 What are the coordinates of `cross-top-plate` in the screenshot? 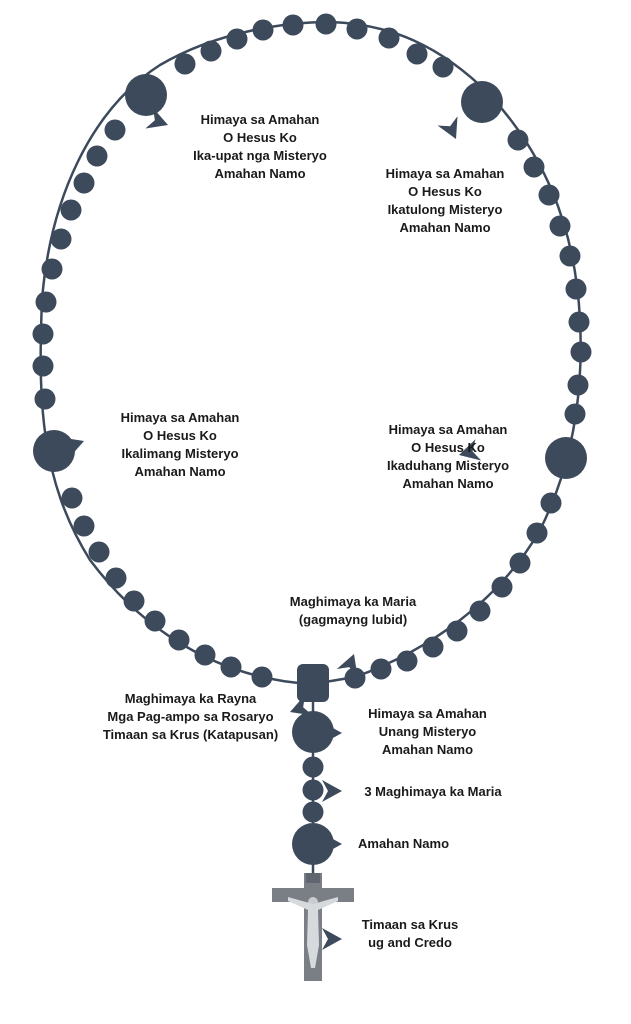 It's located at (313, 878).